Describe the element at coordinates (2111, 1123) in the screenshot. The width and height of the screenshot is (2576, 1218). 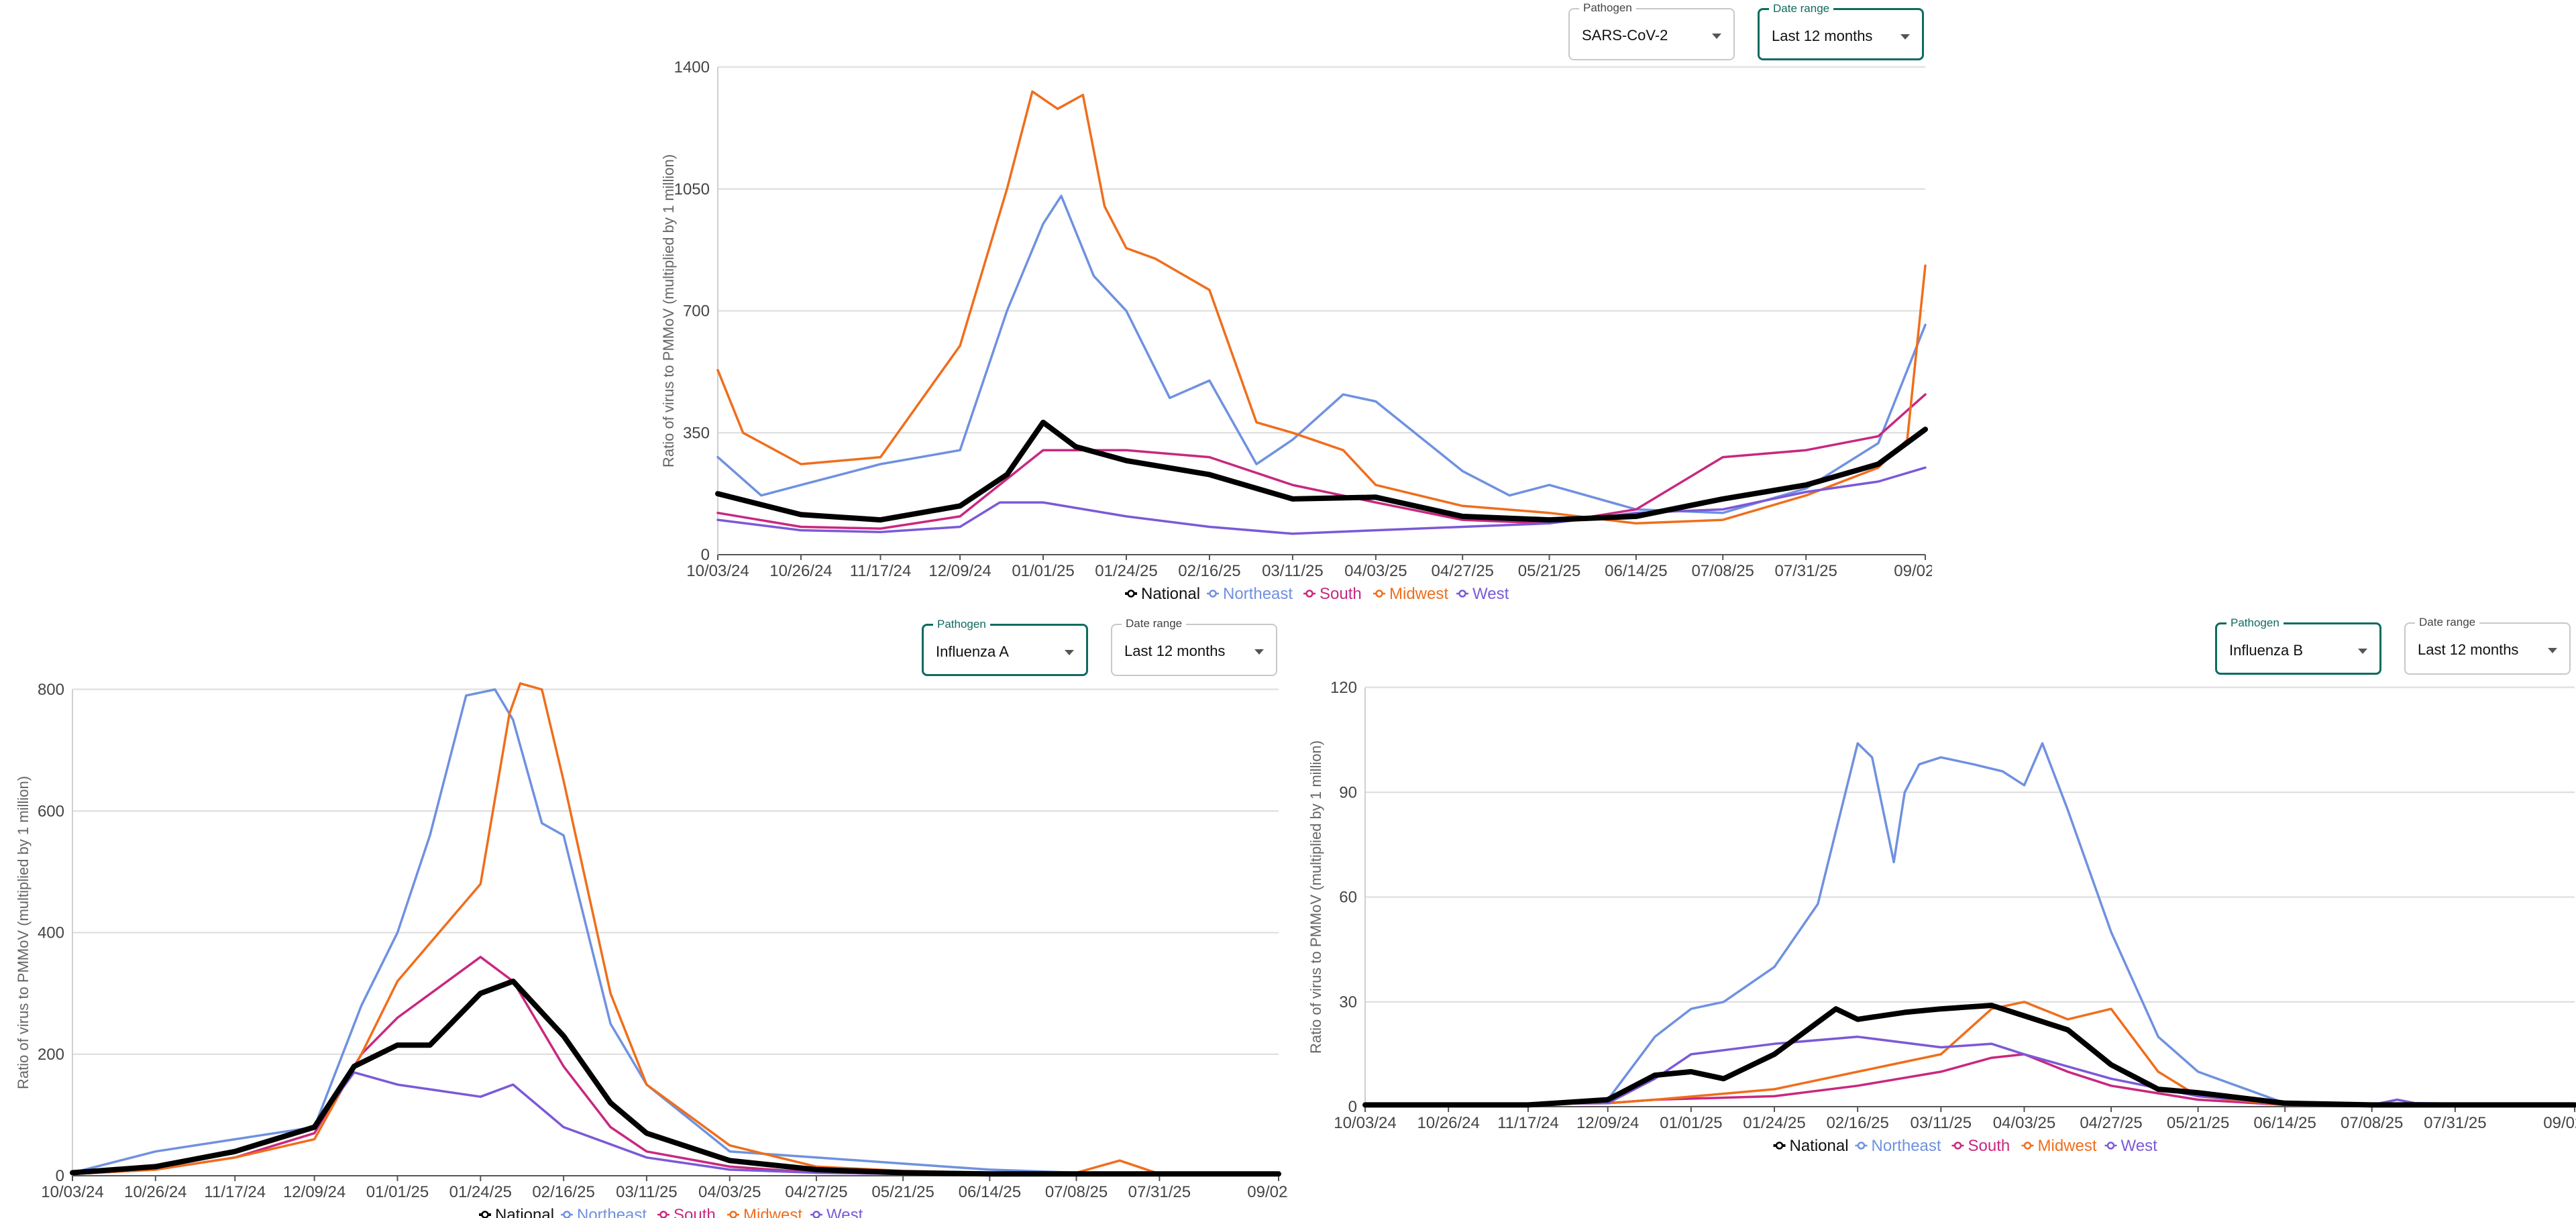
I see `x-tick-label: 04/27/25` at that location.